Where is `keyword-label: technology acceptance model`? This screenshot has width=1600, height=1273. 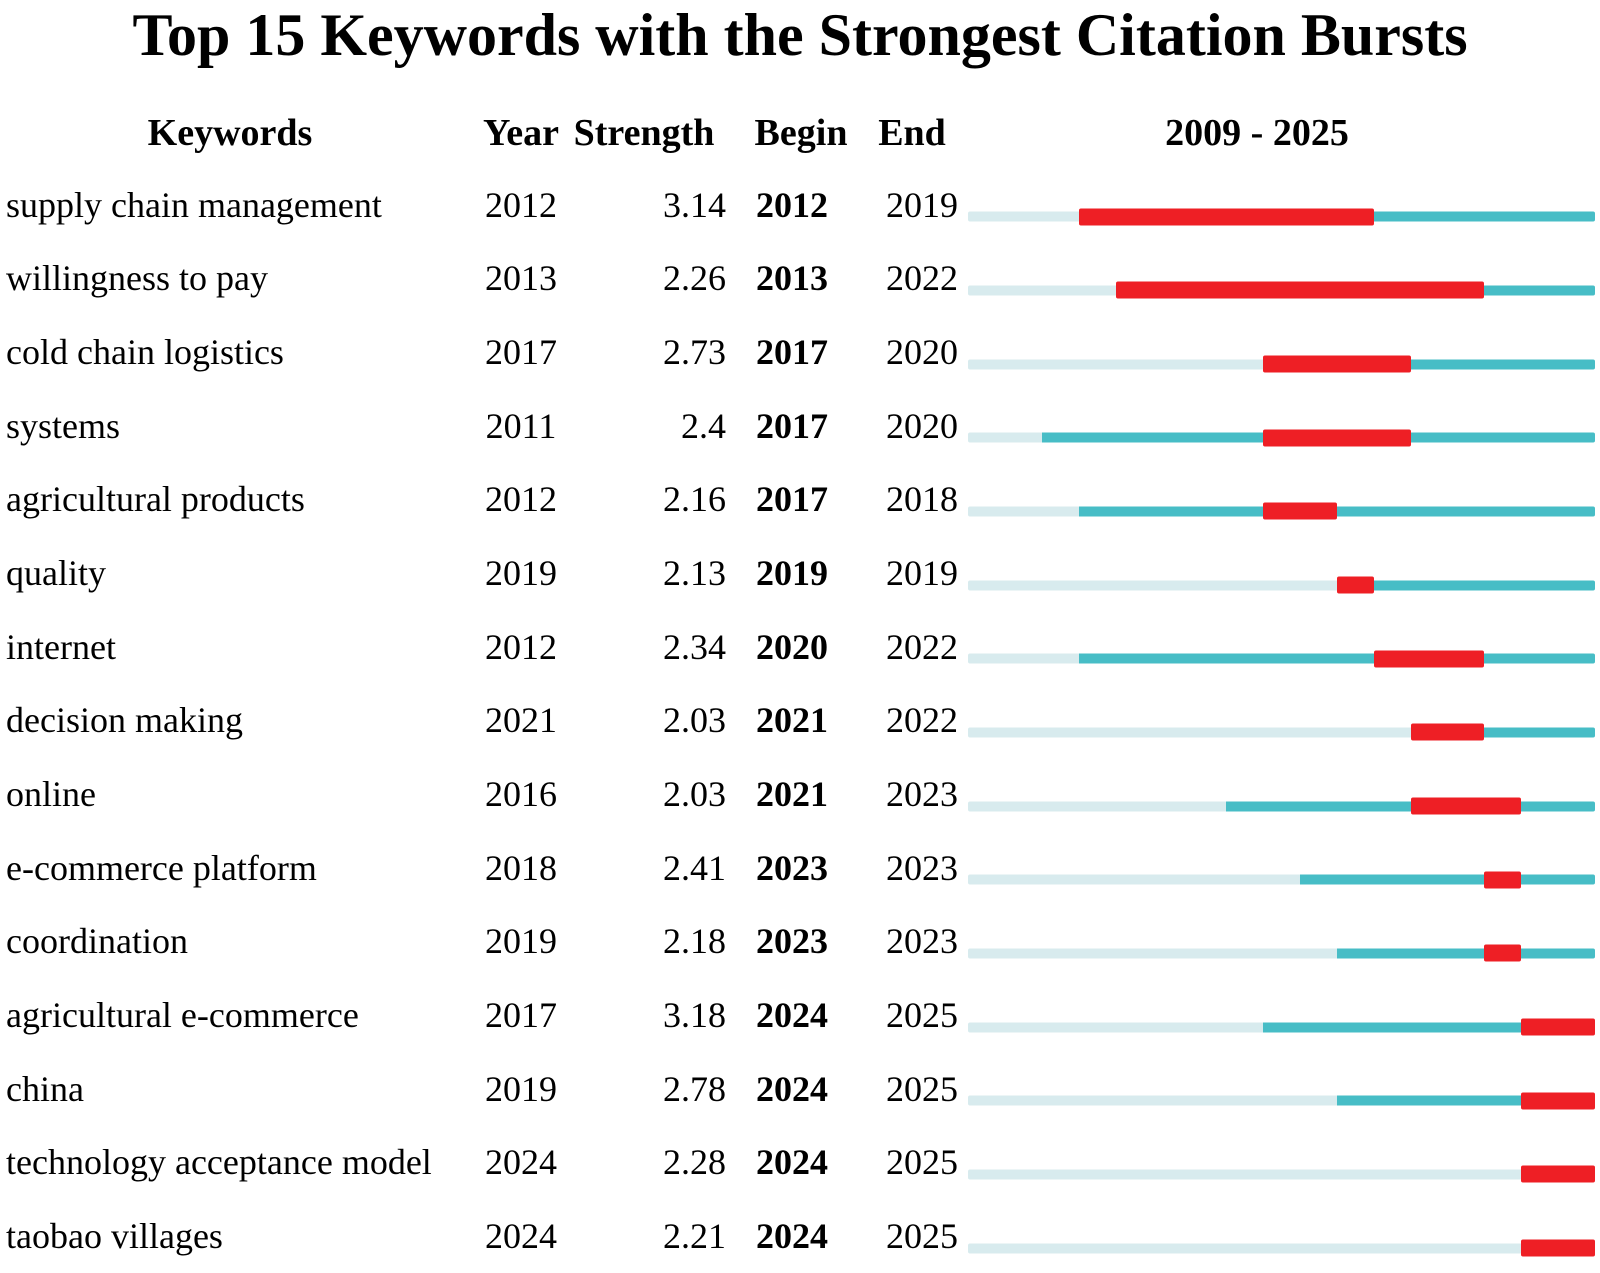
keyword-label: technology acceptance model is located at coordinates (219, 1162).